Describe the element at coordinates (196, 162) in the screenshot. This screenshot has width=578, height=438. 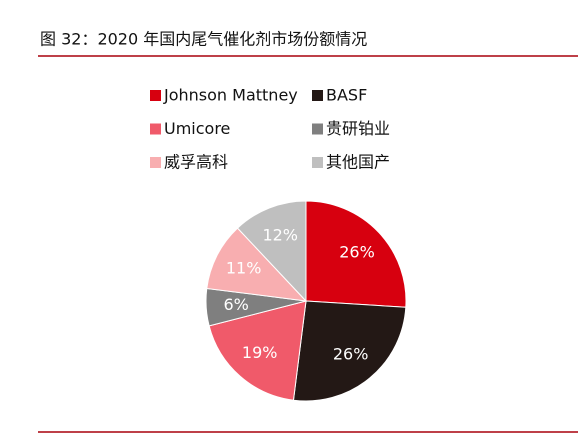
I see `legend-label: 威孚高科` at that location.